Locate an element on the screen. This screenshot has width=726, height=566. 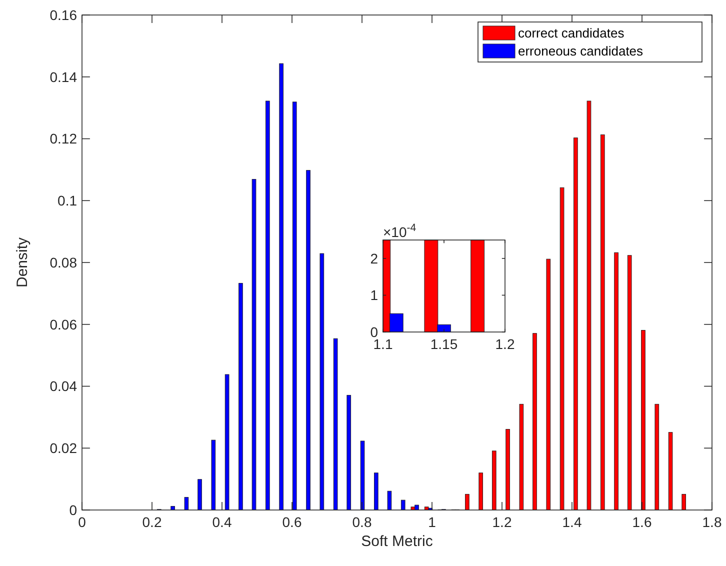
y-tick-label: 0.06 is located at coordinates (64, 324).